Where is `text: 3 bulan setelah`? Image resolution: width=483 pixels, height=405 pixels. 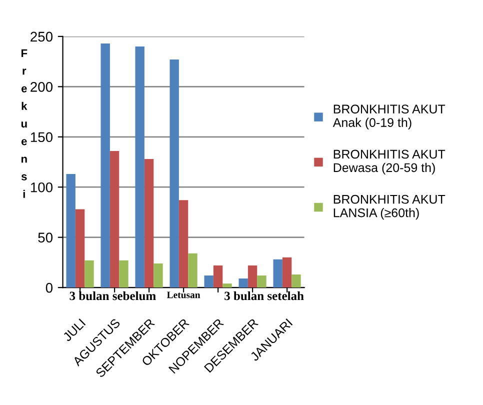
text: 3 bulan setelah is located at coordinates (264, 295).